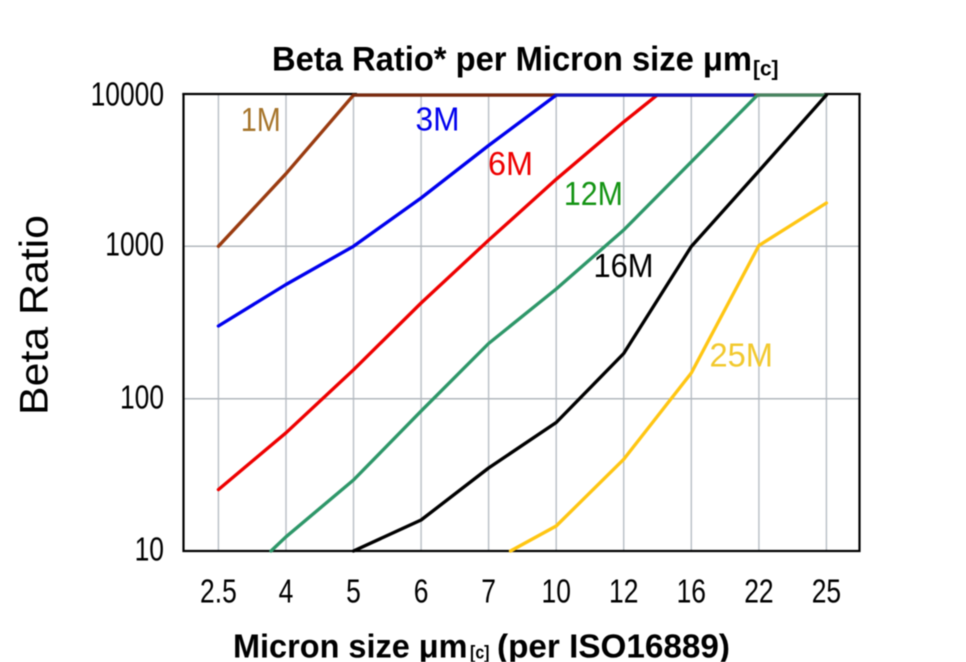 Image resolution: width=966 pixels, height=662 pixels. What do you see at coordinates (261, 119) in the screenshot?
I see `svg-text: 1M` at bounding box center [261, 119].